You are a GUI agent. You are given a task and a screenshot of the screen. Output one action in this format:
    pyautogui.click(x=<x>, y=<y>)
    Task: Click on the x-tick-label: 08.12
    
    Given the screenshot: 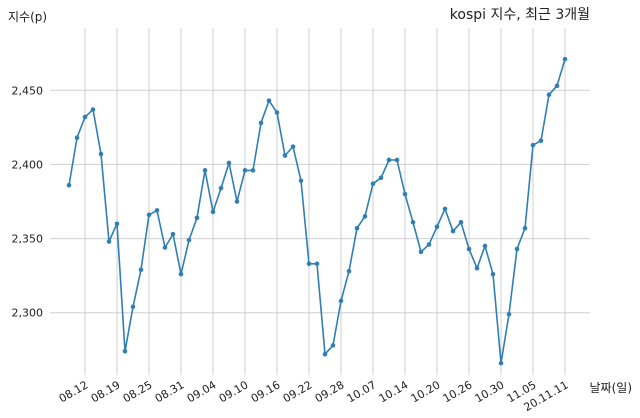 What is the action you would take?
    pyautogui.click(x=74, y=391)
    